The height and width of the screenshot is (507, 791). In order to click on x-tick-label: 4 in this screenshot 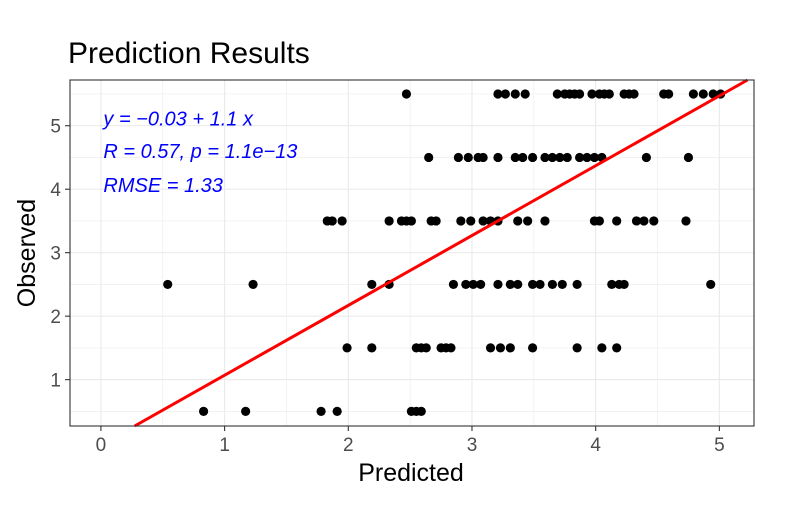, I will do `click(595, 445)`.